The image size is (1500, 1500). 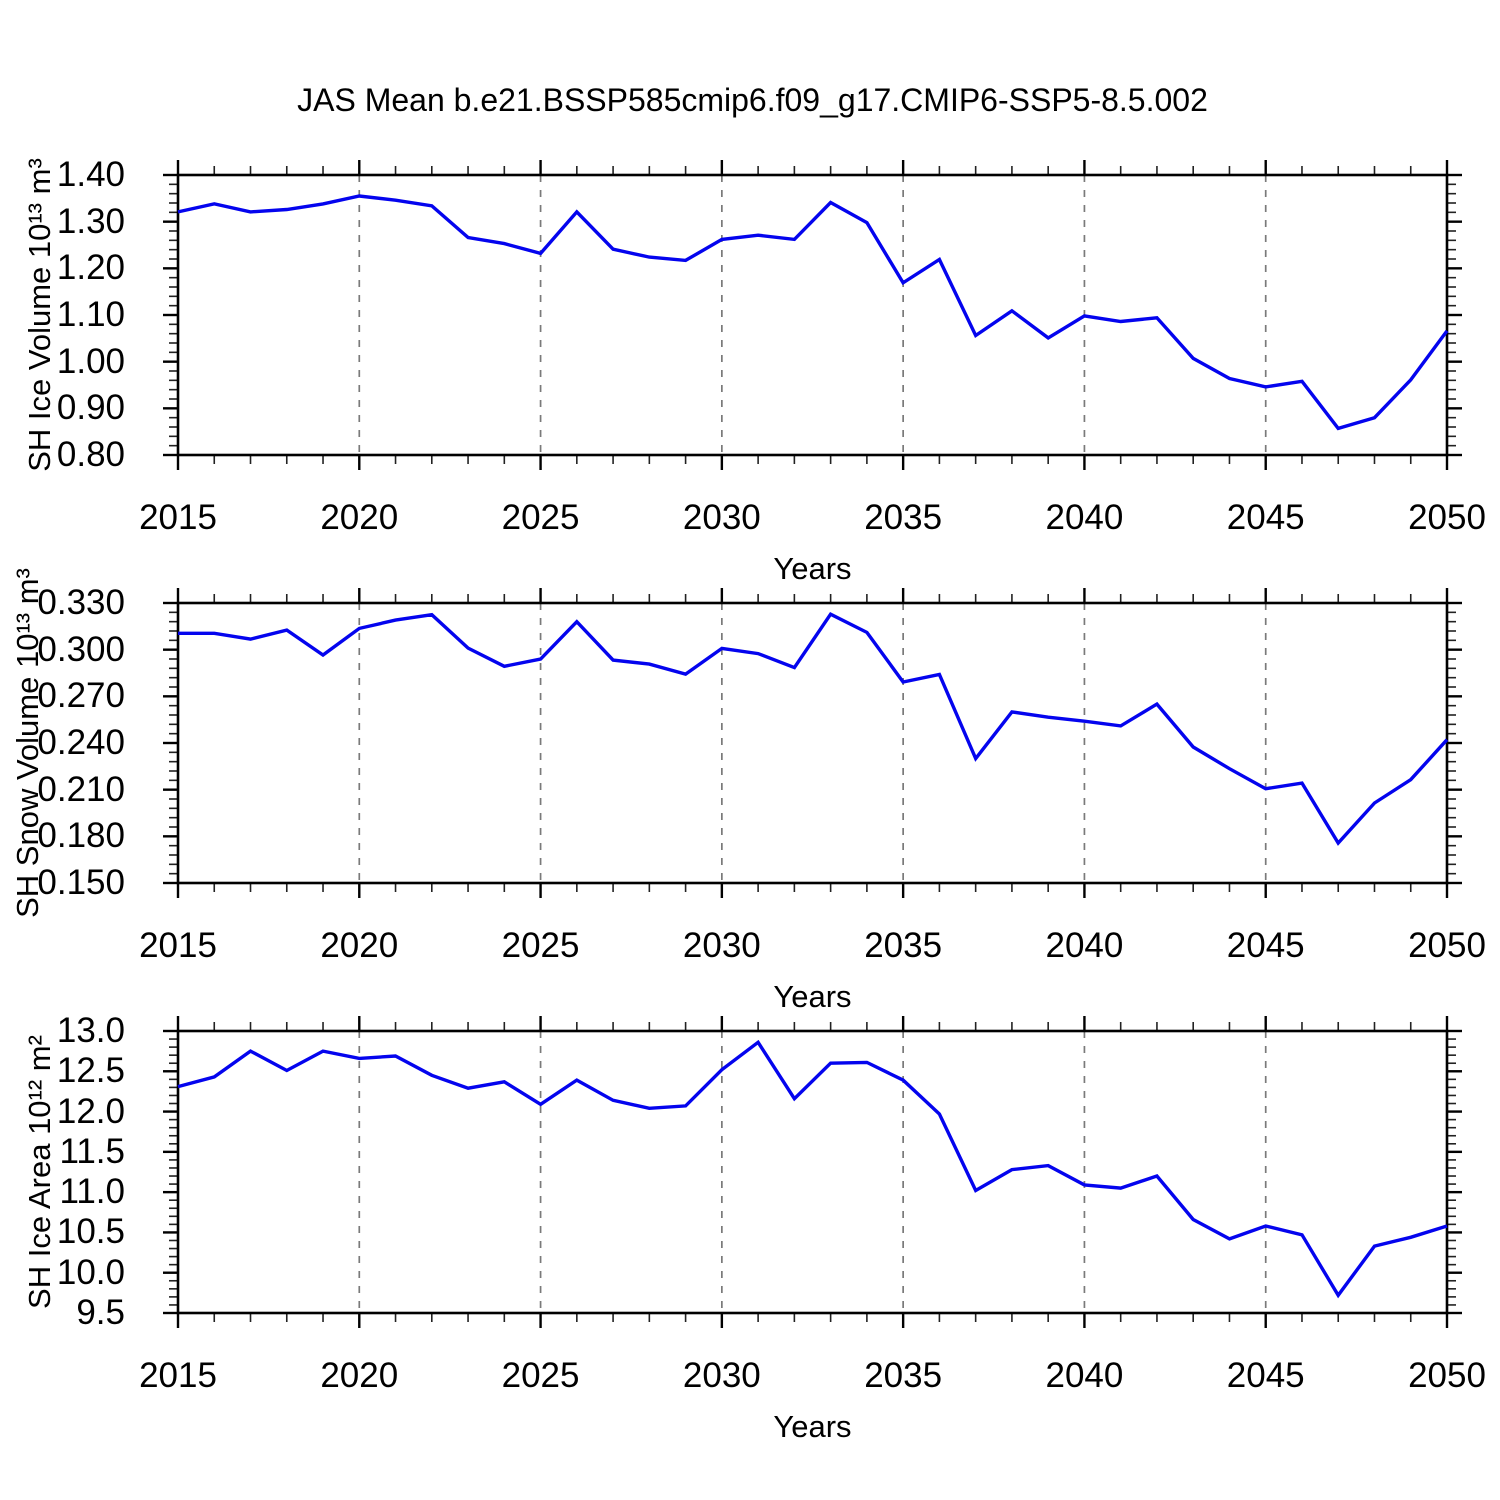 What do you see at coordinates (812, 1426) in the screenshot?
I see `x-axis-title-years-panel3: Years` at bounding box center [812, 1426].